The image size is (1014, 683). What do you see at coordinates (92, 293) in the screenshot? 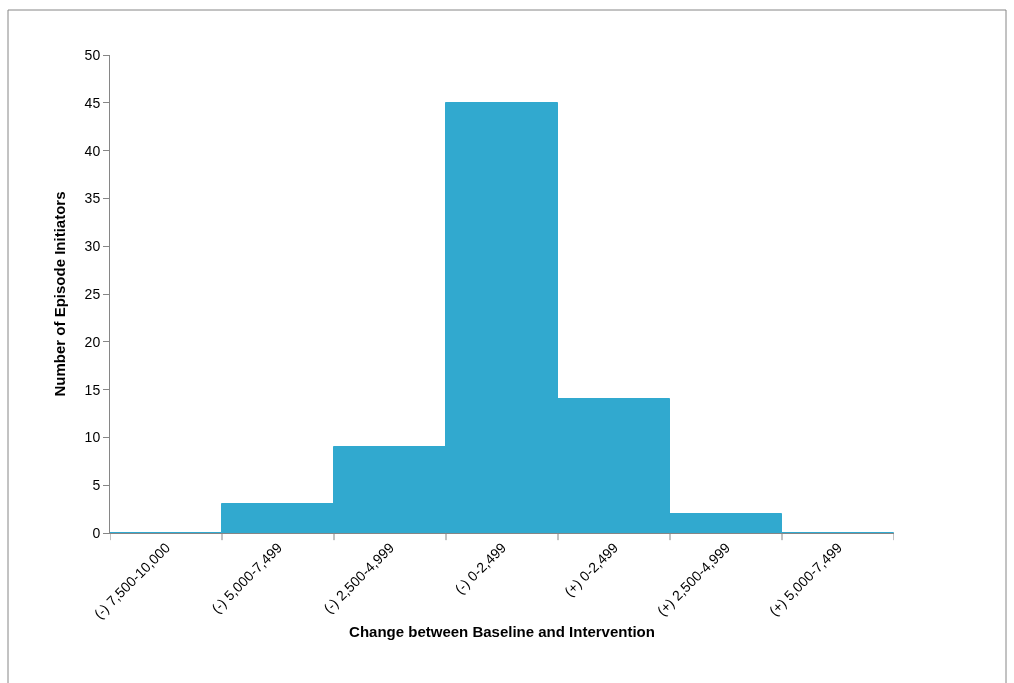
I see `y-tick-label: 25` at bounding box center [92, 293].